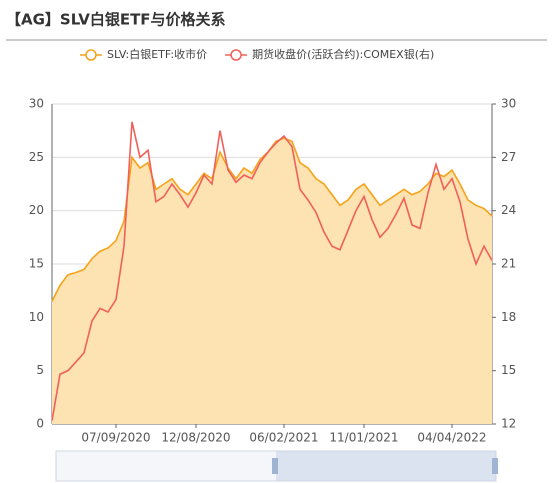 The image size is (553, 483). Describe the element at coordinates (40, 370) in the screenshot. I see `y-tick-label: 5` at that location.